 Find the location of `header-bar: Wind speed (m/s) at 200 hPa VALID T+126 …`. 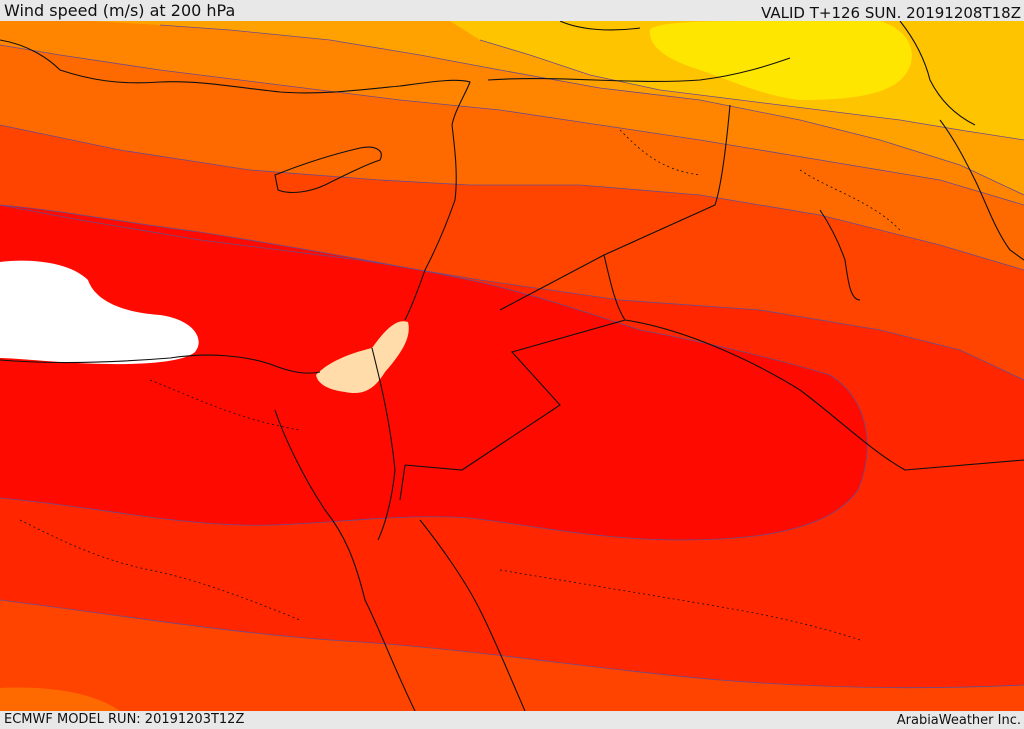

header-bar: Wind speed (m/s) at 200 hPa VALID T+126 … is located at coordinates (512, 10).